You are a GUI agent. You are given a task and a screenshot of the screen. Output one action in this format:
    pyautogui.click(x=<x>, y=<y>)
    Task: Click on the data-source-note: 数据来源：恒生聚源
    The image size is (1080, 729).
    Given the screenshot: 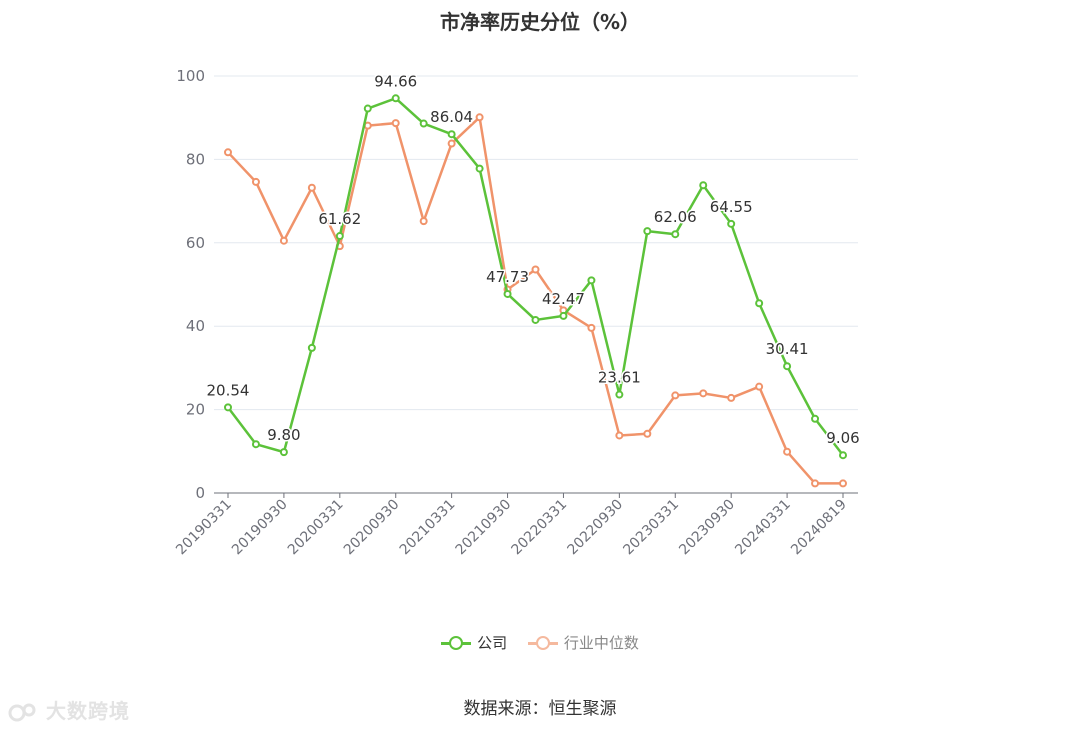 What is the action you would take?
    pyautogui.click(x=540, y=709)
    